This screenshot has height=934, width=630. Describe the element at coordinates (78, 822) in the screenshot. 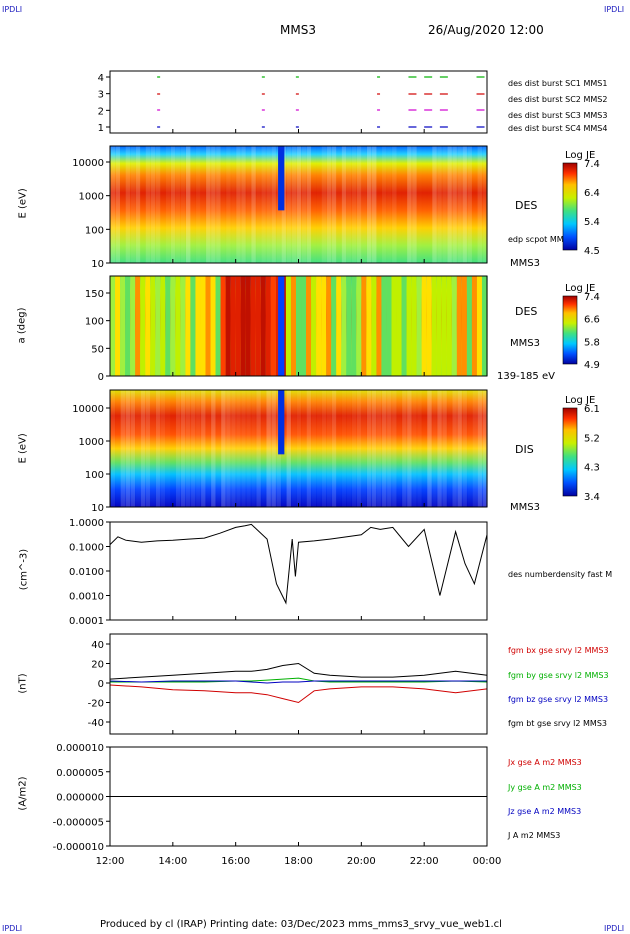

I see `y-tick-label: -0.000005` at that location.